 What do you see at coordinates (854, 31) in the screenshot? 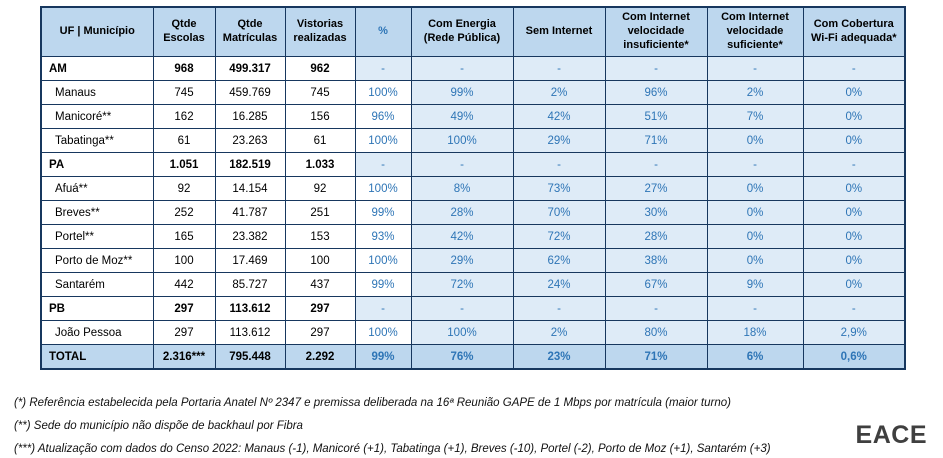
I see `column-header: Com Cobertura Wi-Fi adequada*` at bounding box center [854, 31].